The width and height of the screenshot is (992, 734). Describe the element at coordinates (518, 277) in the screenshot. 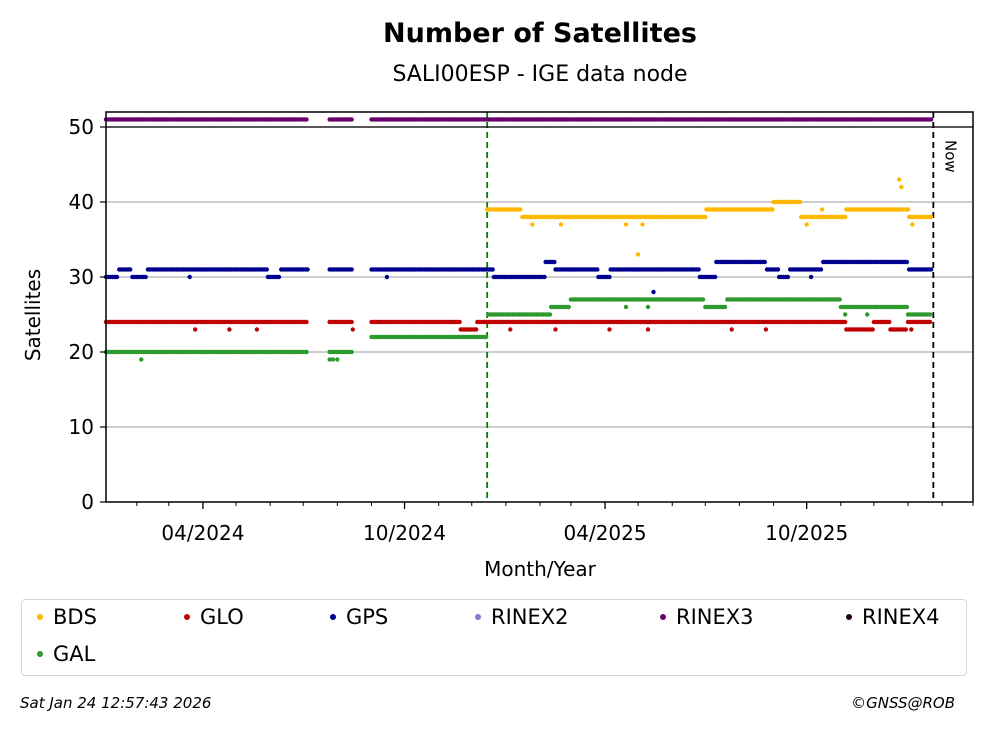

I see `series-gps` at that location.